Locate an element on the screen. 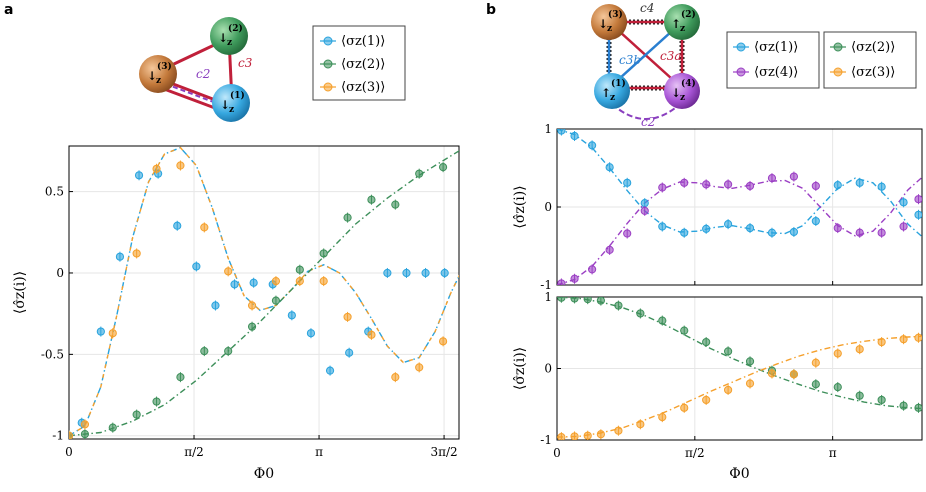  qubit-b-q2 is located at coordinates (682, 22).